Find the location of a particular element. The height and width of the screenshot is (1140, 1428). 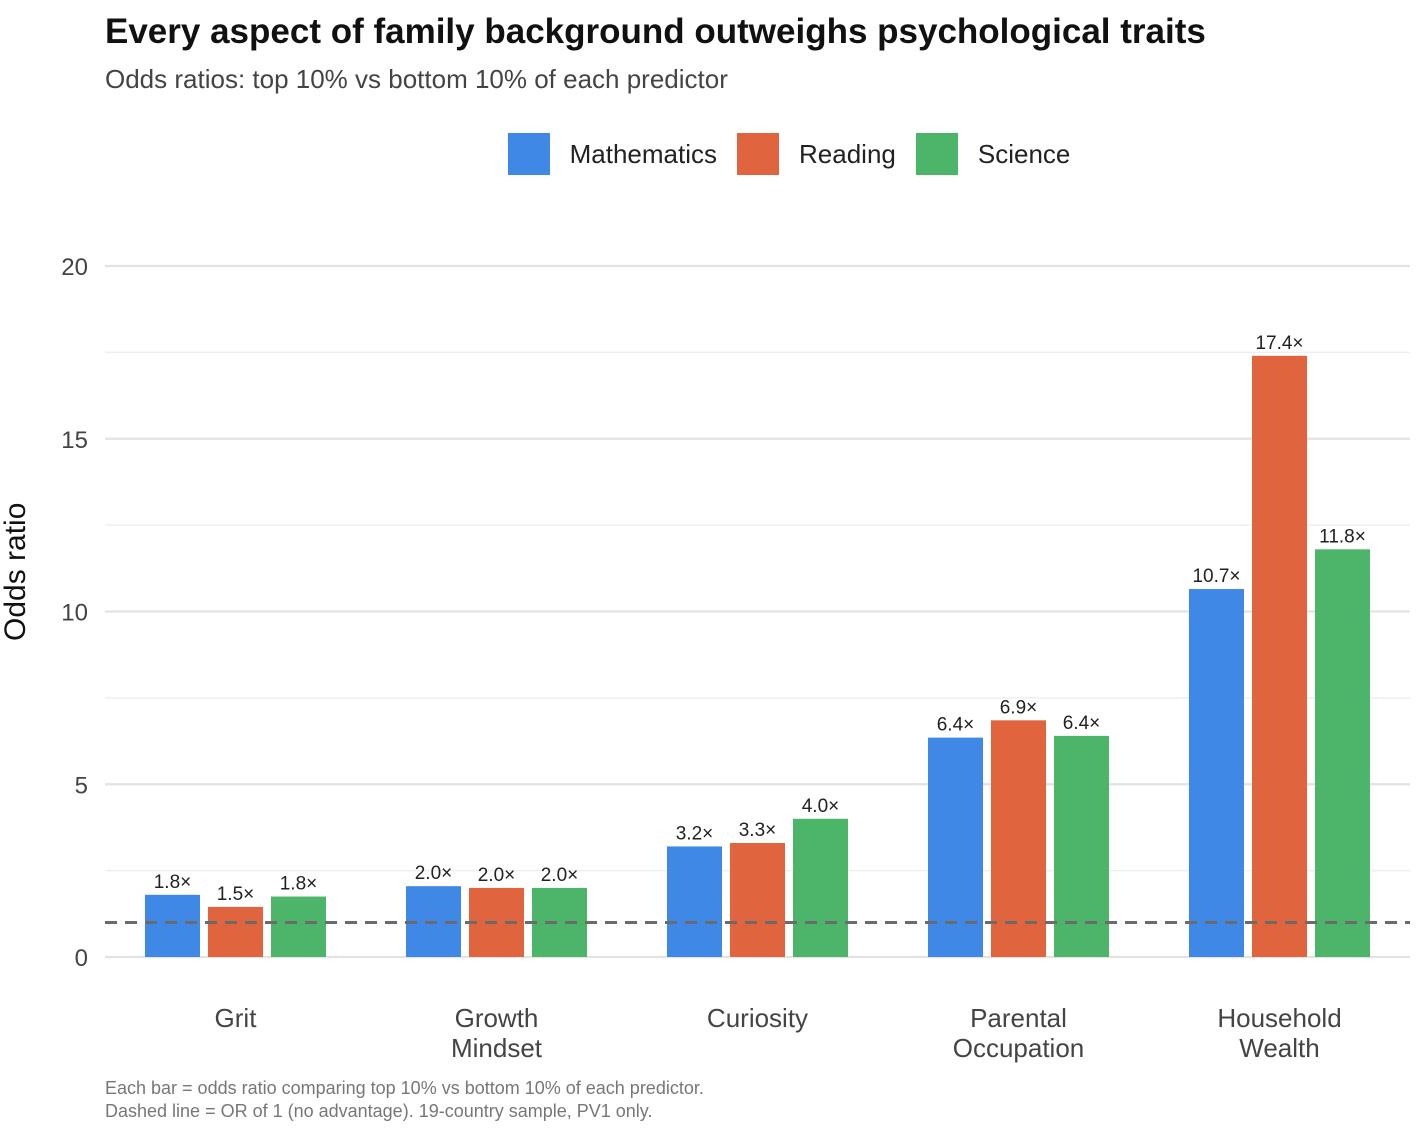

y-tick-label: 0 is located at coordinates (81, 958).